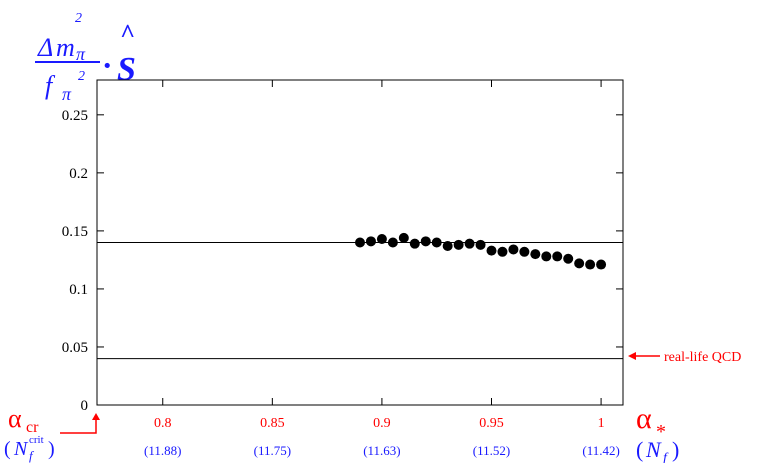  Describe the element at coordinates (601, 423) in the screenshot. I see `x-tick-label: 1` at that location.